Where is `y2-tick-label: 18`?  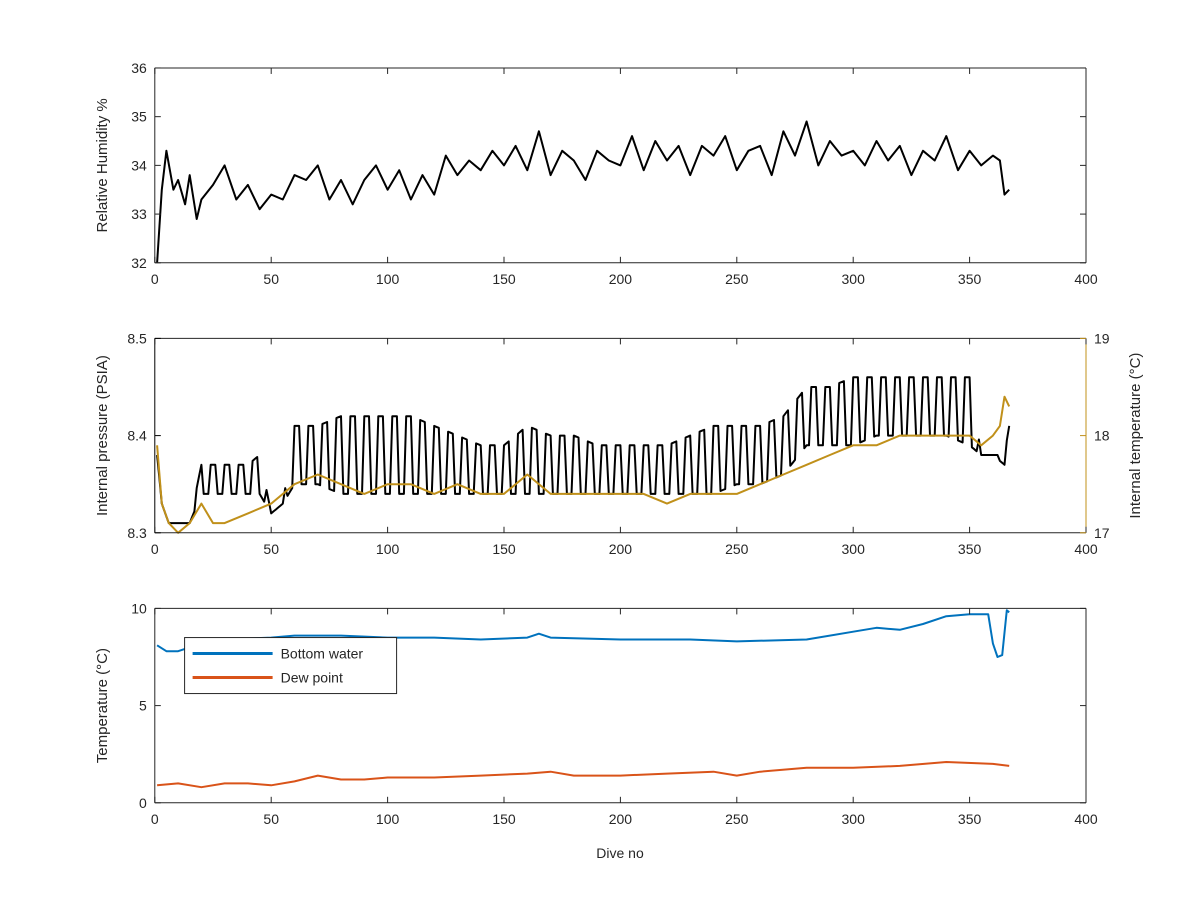
y2-tick-label: 18 is located at coordinates (1102, 436).